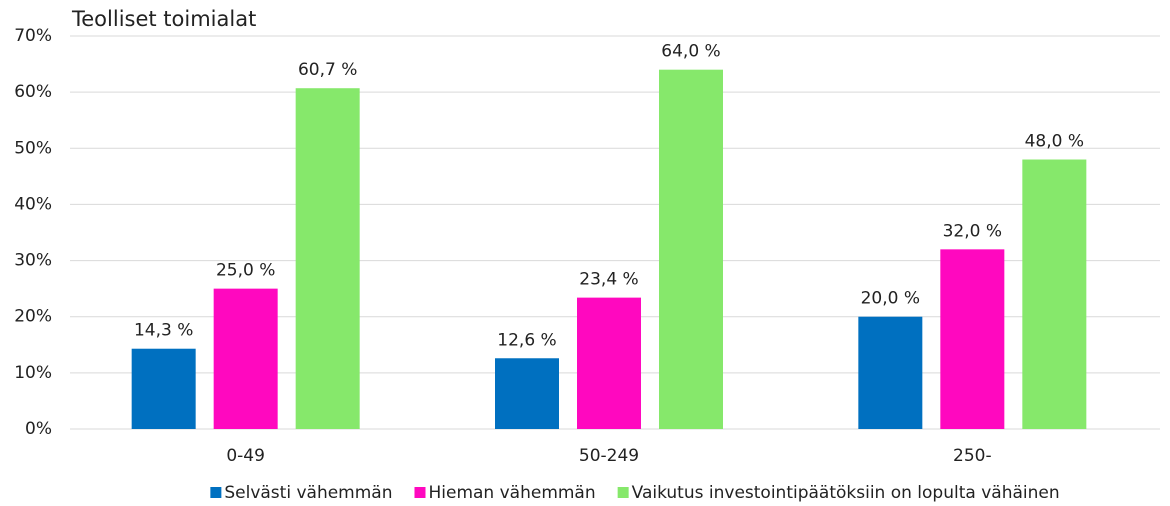  I want to click on x-tick-label: 50-249, so click(609, 456).